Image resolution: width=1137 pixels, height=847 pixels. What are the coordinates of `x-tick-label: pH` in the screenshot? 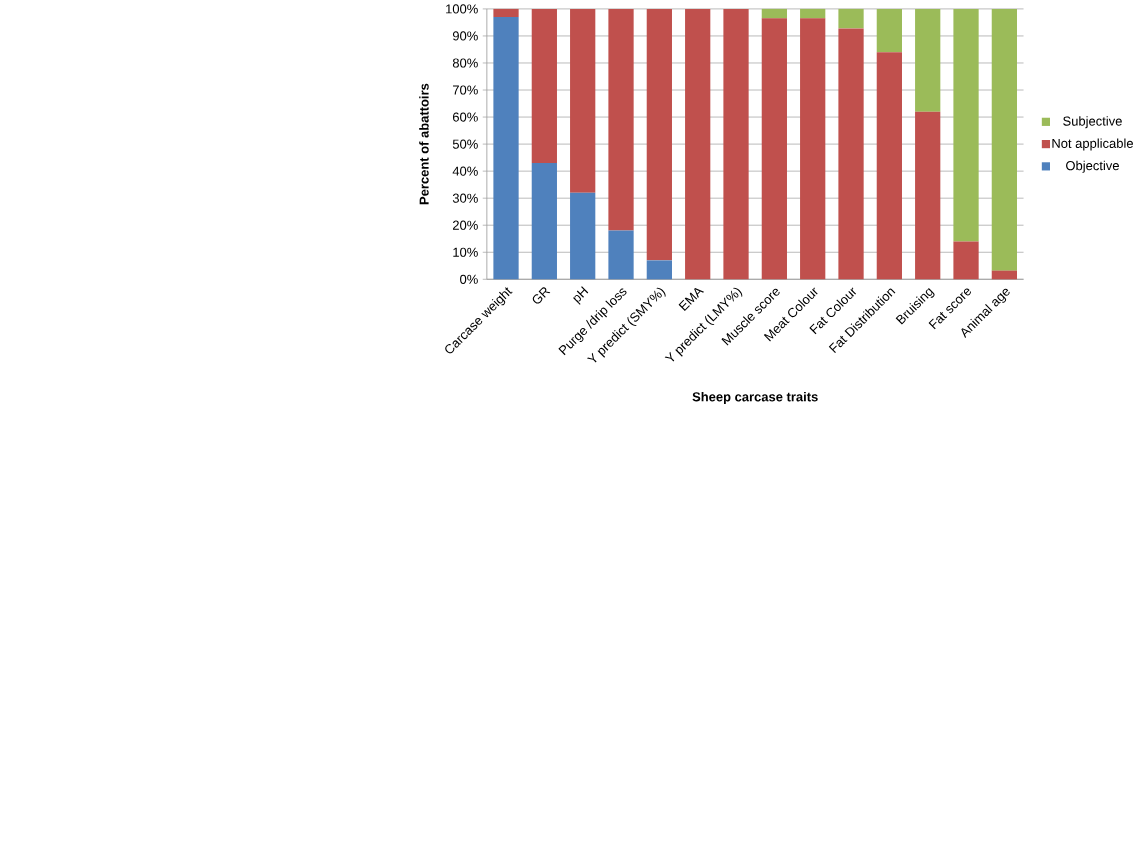 It's located at (581, 295).